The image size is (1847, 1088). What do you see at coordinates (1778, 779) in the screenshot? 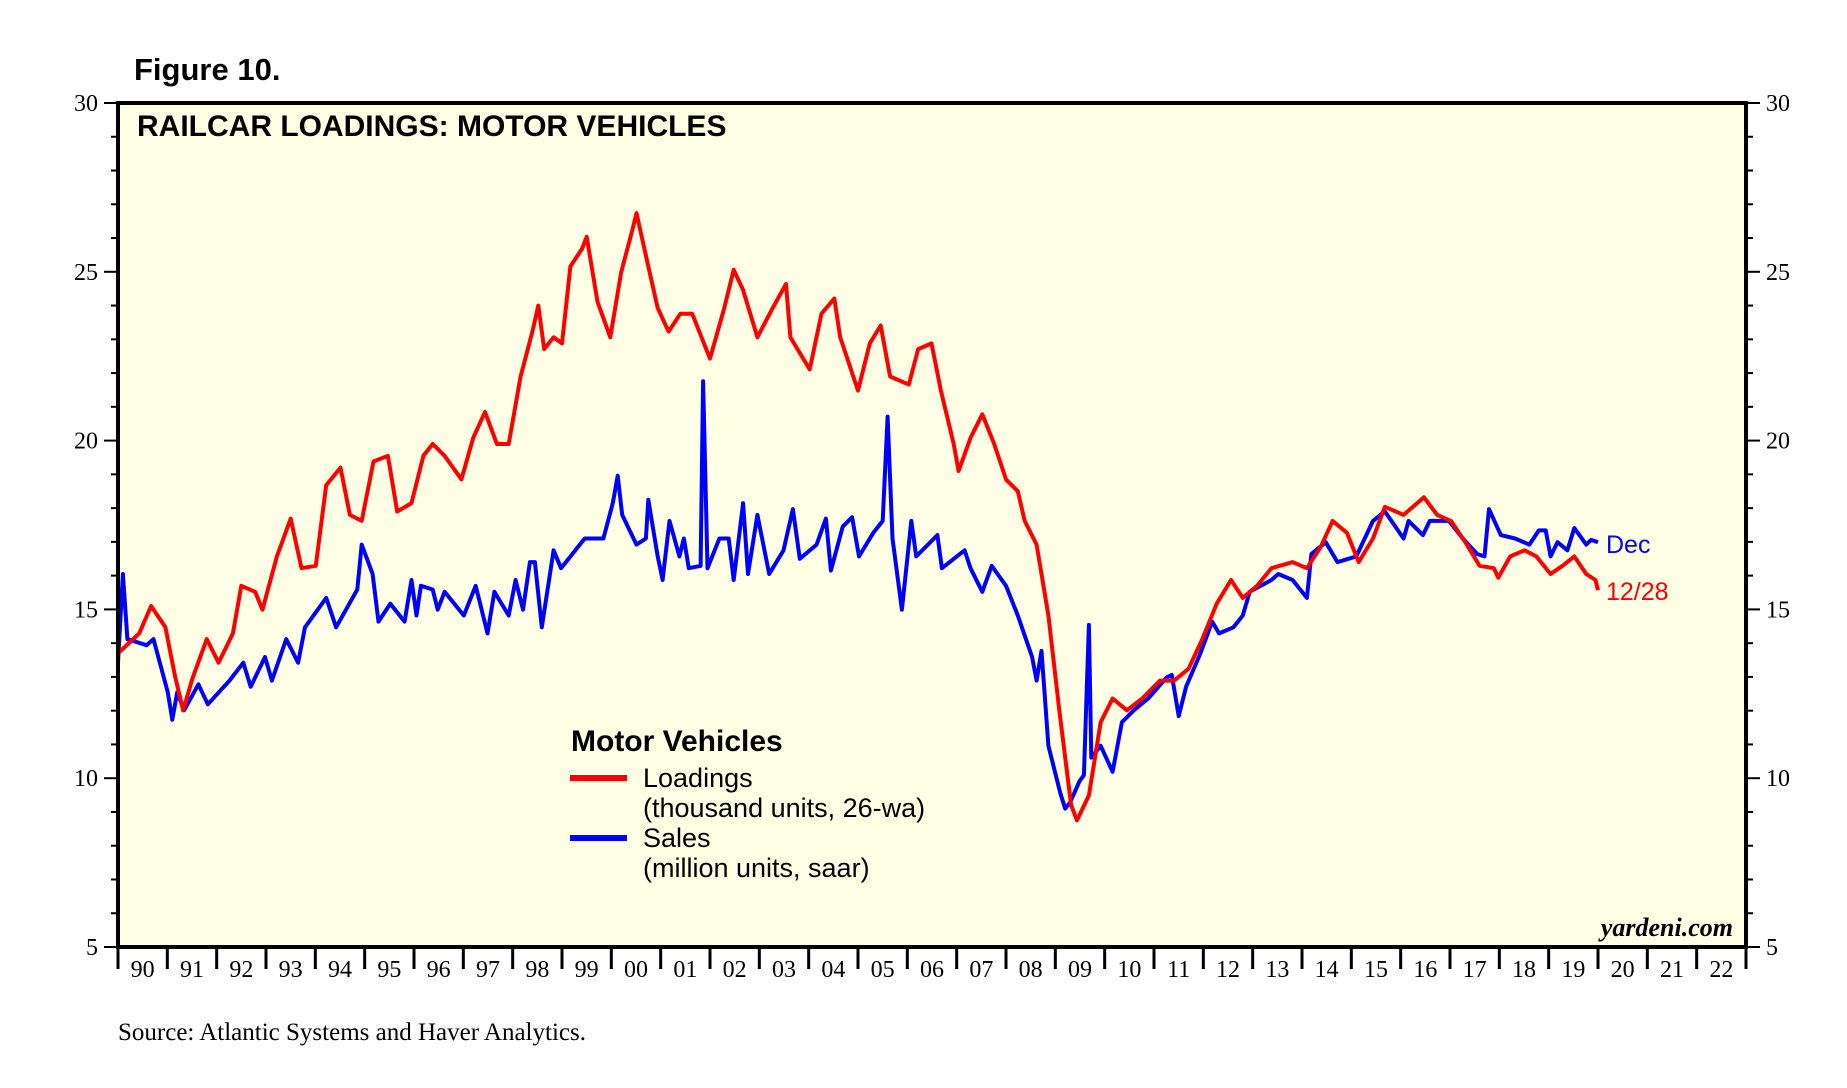
I see `y-tick-label-right: 10` at bounding box center [1778, 779].